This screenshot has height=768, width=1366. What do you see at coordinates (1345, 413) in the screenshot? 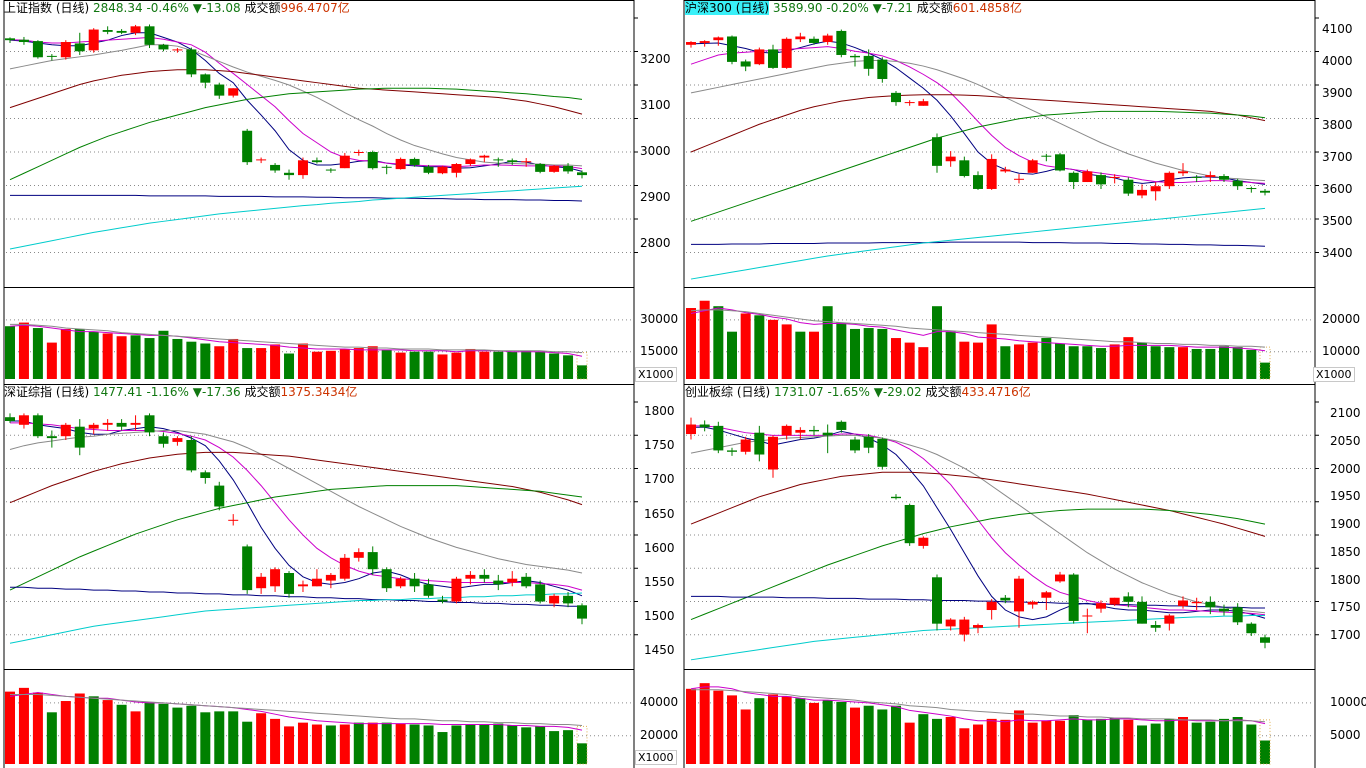
I see `tick-label: 2100` at bounding box center [1345, 413].